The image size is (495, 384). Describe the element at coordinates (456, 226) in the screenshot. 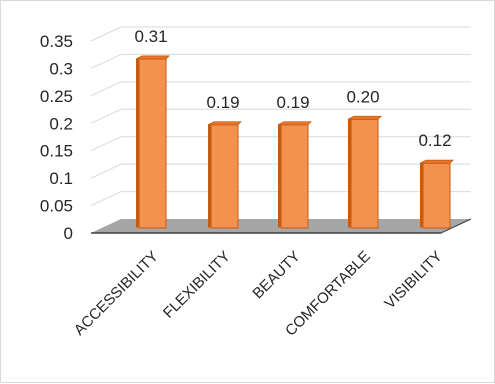

I see `x-axis-line-depth` at that location.